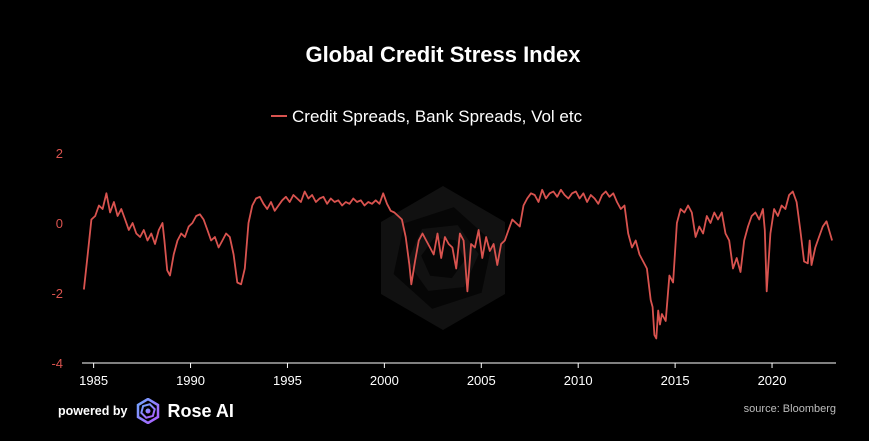  Describe the element at coordinates (481, 380) in the screenshot. I see `x-tick-label: 2005` at that location.